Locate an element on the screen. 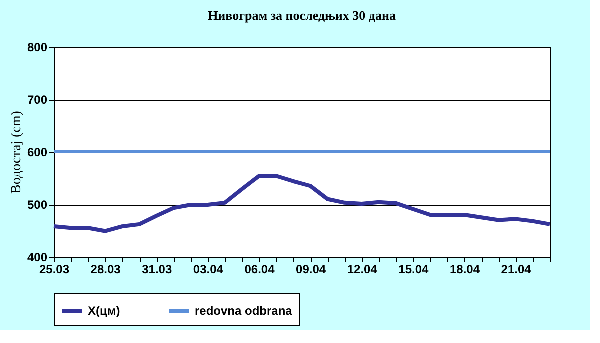  line-series is located at coordinates (302, 204).